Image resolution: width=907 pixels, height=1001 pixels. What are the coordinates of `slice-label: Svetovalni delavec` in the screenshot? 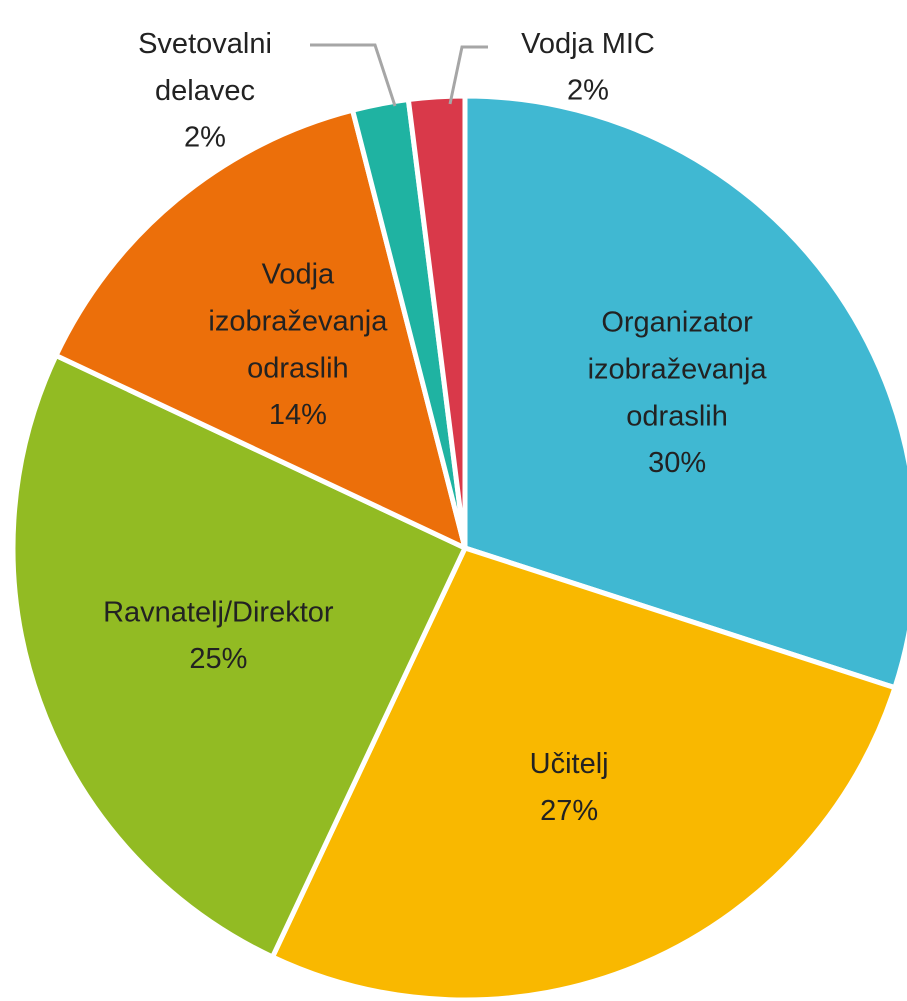 It's located at (205, 67).